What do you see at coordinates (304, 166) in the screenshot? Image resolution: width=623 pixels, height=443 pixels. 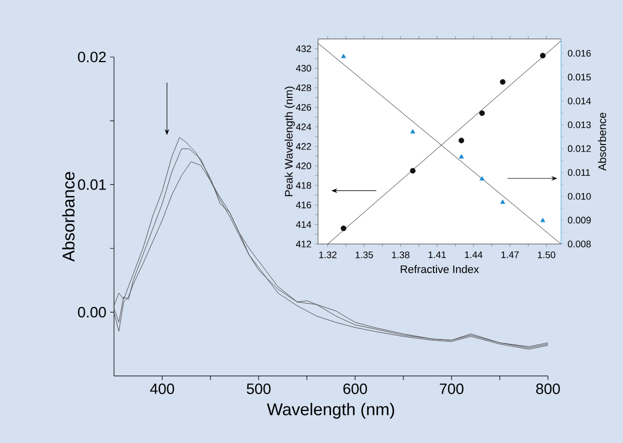 I see `y-tick-label: 420` at bounding box center [304, 166].